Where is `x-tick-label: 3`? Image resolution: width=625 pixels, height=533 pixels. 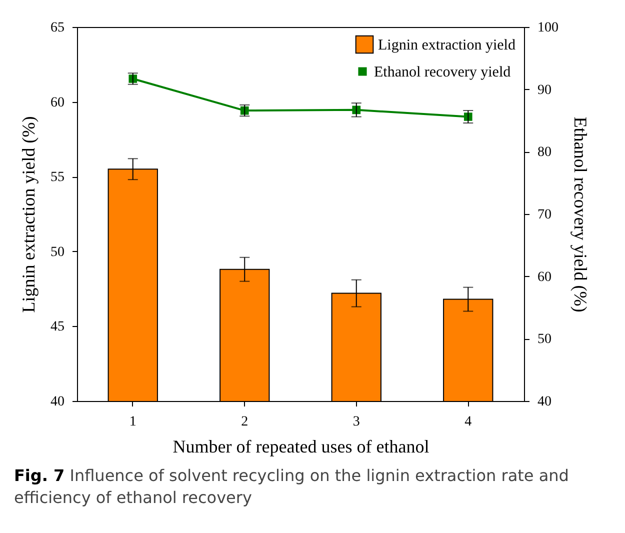
x-tick-label: 3 is located at coordinates (356, 422).